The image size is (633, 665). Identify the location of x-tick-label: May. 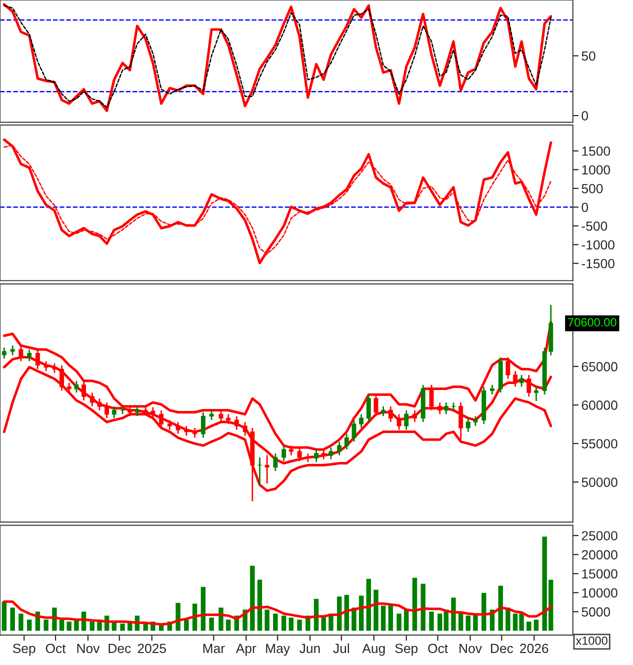
(278, 650).